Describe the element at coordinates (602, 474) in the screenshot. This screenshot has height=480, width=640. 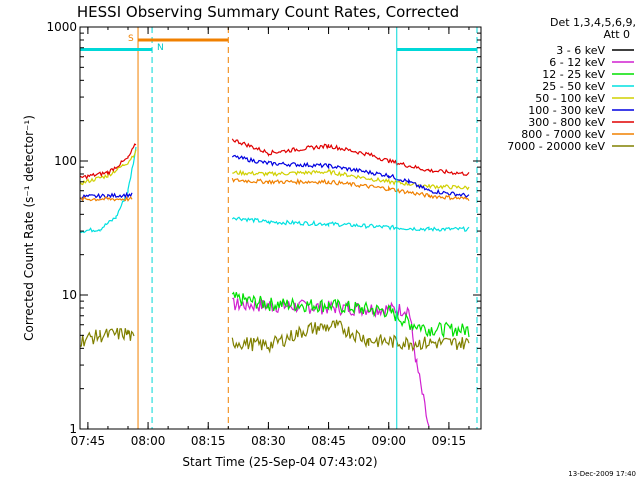
I see `footer-date: 13-Dec-2009 17:40` at that location.